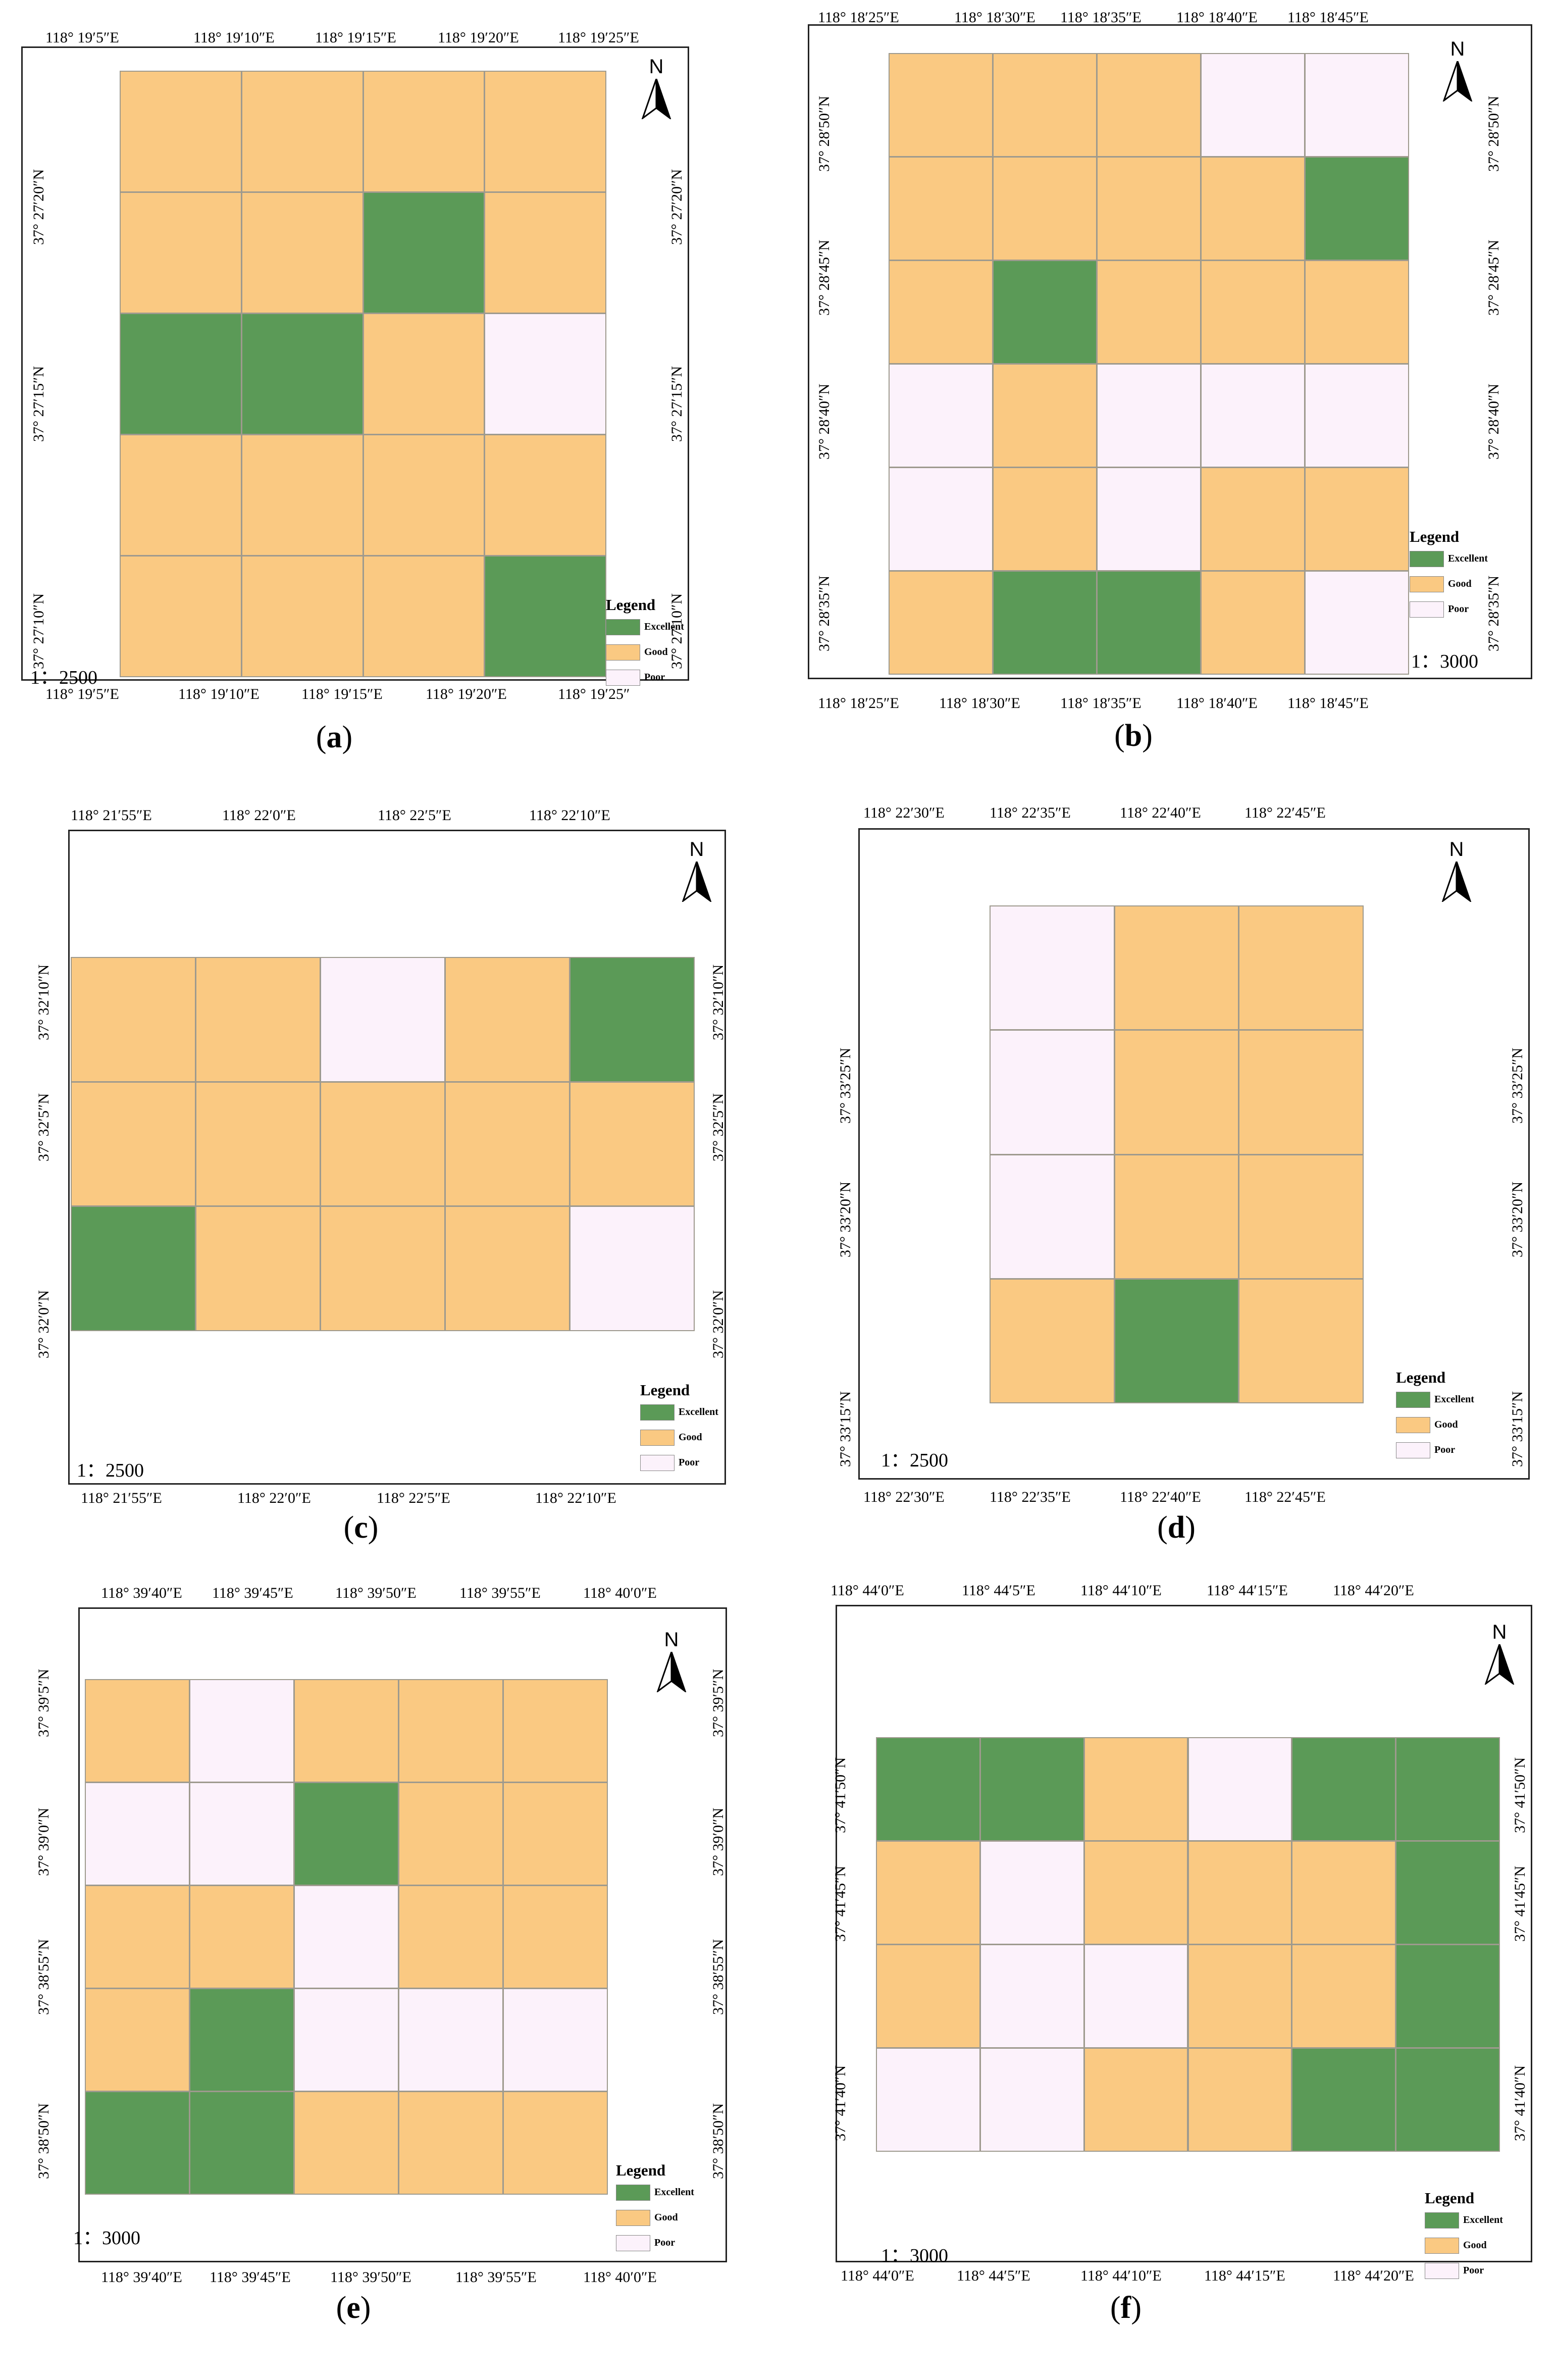 This screenshot has width=1556, height=2380. What do you see at coordinates (859, 18) in the screenshot?
I see `top-longitude-label: 118° 18′25″E` at bounding box center [859, 18].